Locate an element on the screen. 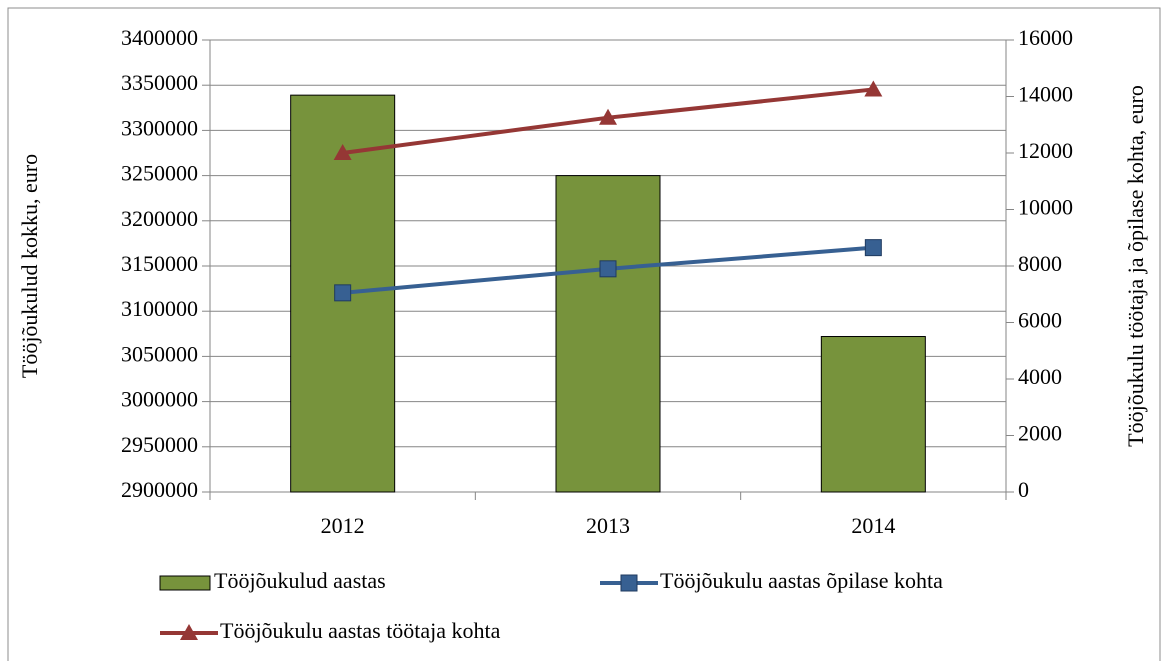 The height and width of the screenshot is (661, 1169). y-tick-label: 2950000 is located at coordinates (159, 444).